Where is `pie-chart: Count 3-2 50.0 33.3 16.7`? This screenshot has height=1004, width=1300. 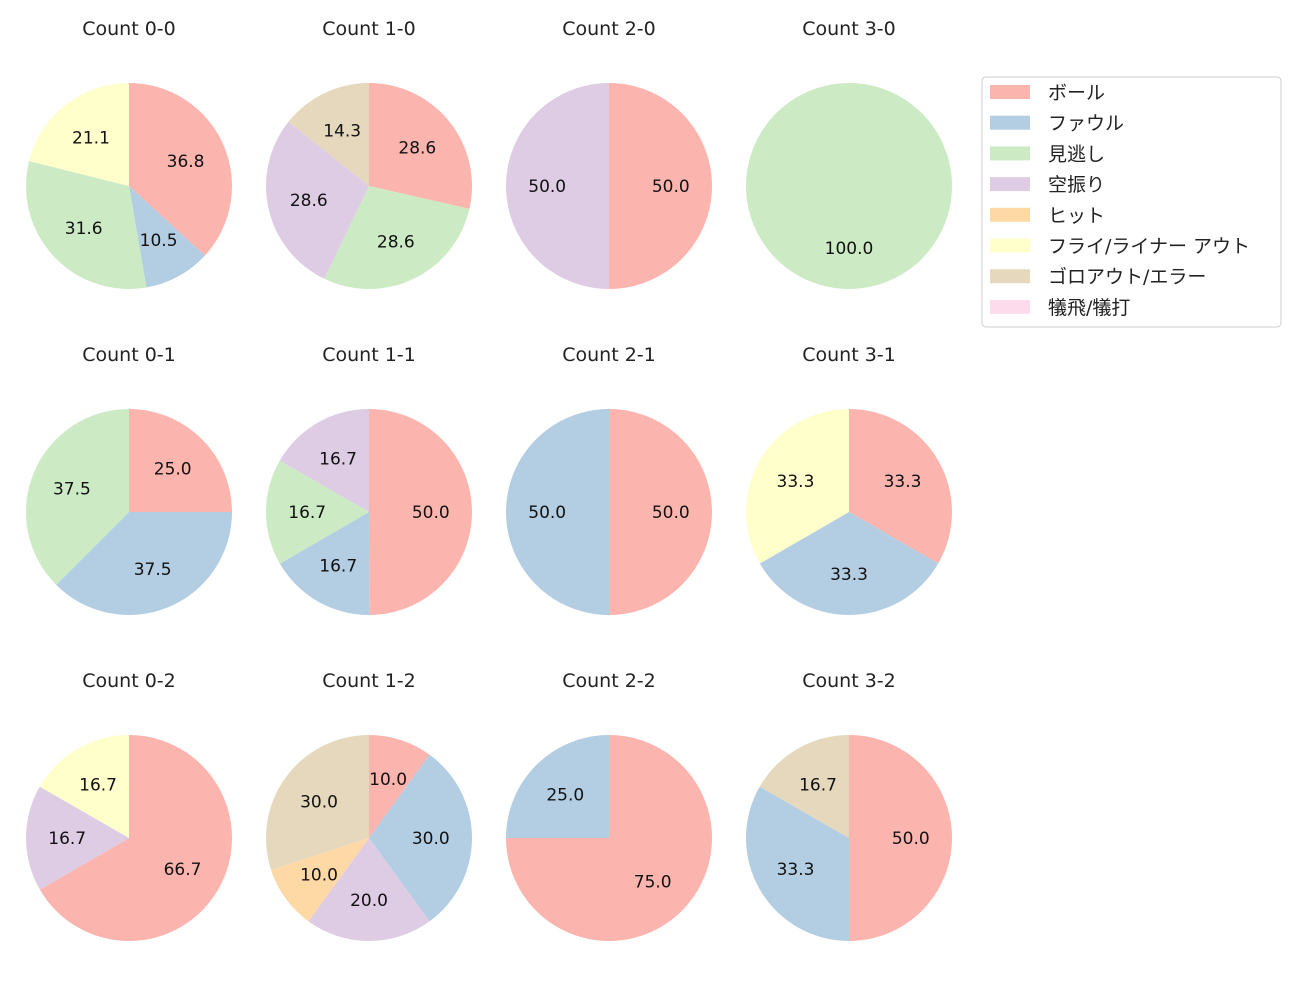
pie-chart: Count 3-2 50.0 33.3 16.7 is located at coordinates (849, 805).